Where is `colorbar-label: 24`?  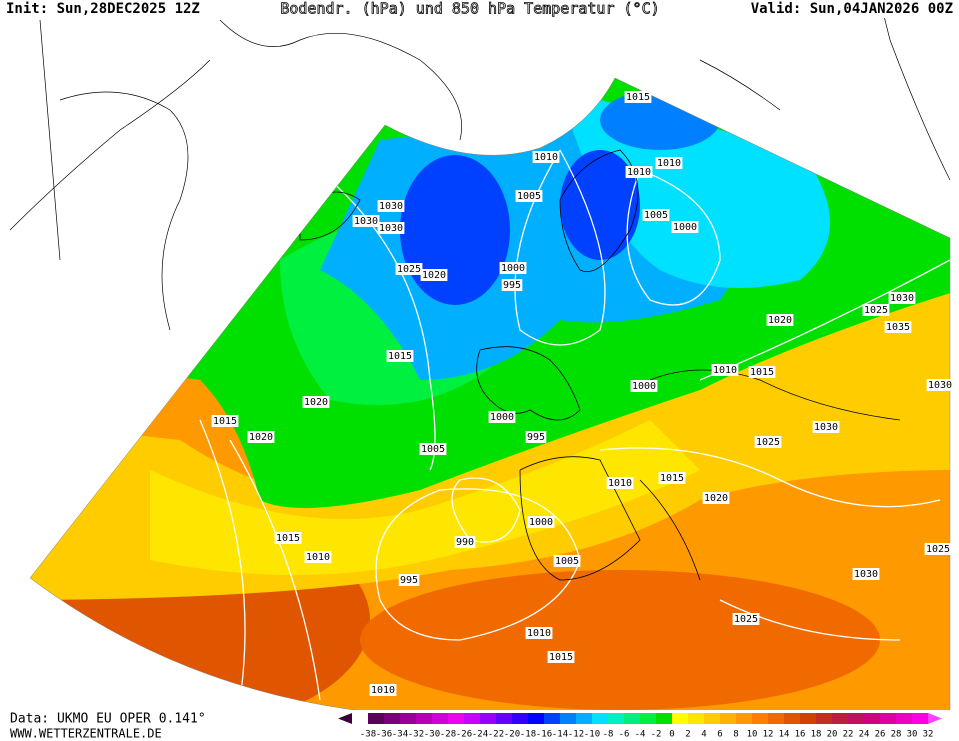 colorbar-label: 24 is located at coordinates (864, 735).